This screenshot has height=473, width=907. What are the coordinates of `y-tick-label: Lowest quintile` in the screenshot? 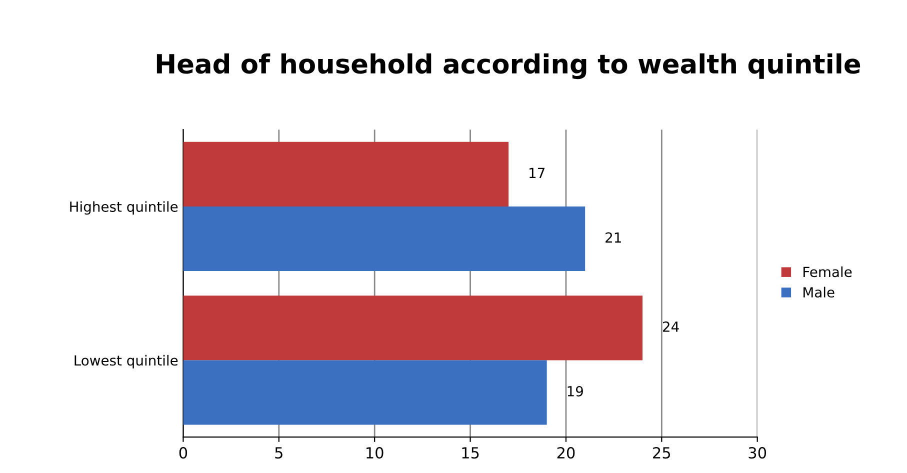 It's located at (126, 361).